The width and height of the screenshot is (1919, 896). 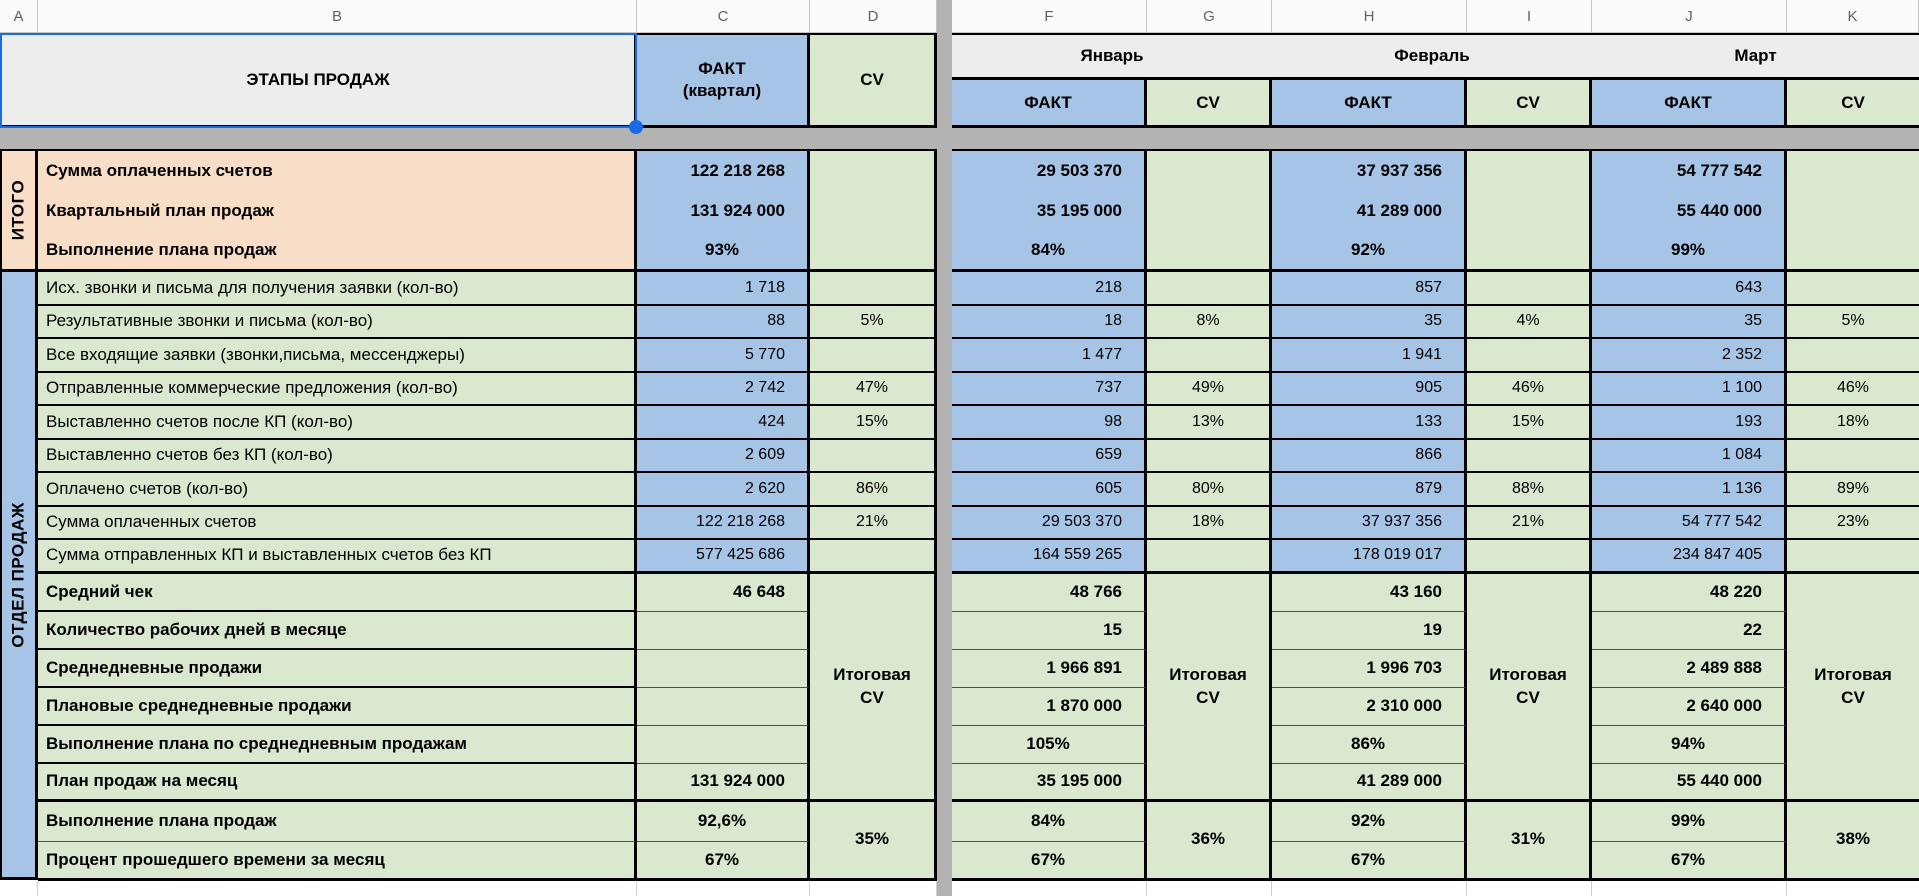 I want to click on cell-fact-mar: 35, so click(x=1689, y=322).